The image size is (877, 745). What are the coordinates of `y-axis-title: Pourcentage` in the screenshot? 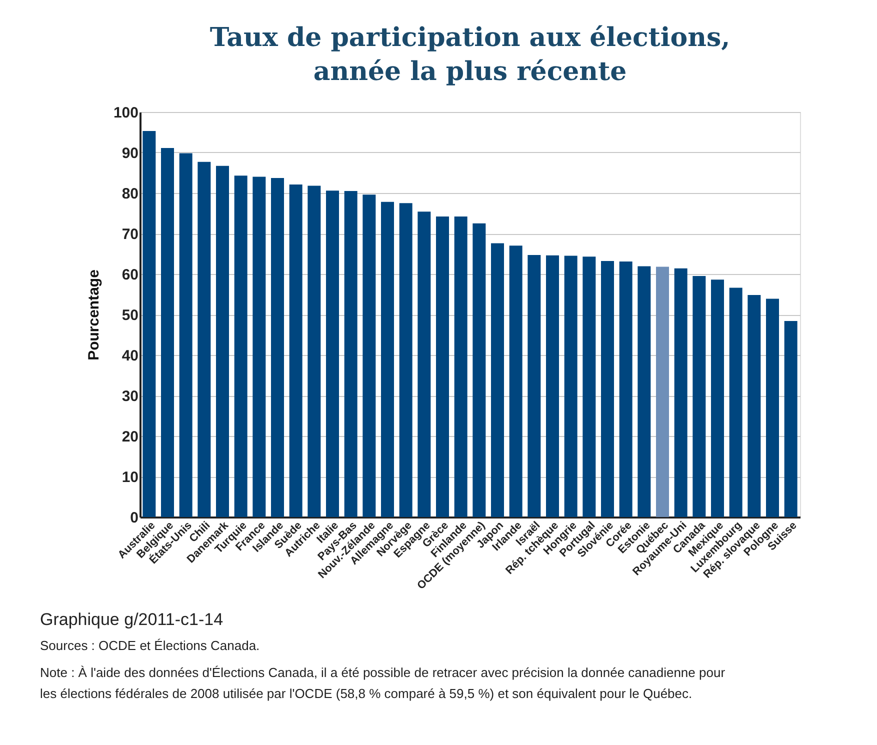 It's located at (93, 315).